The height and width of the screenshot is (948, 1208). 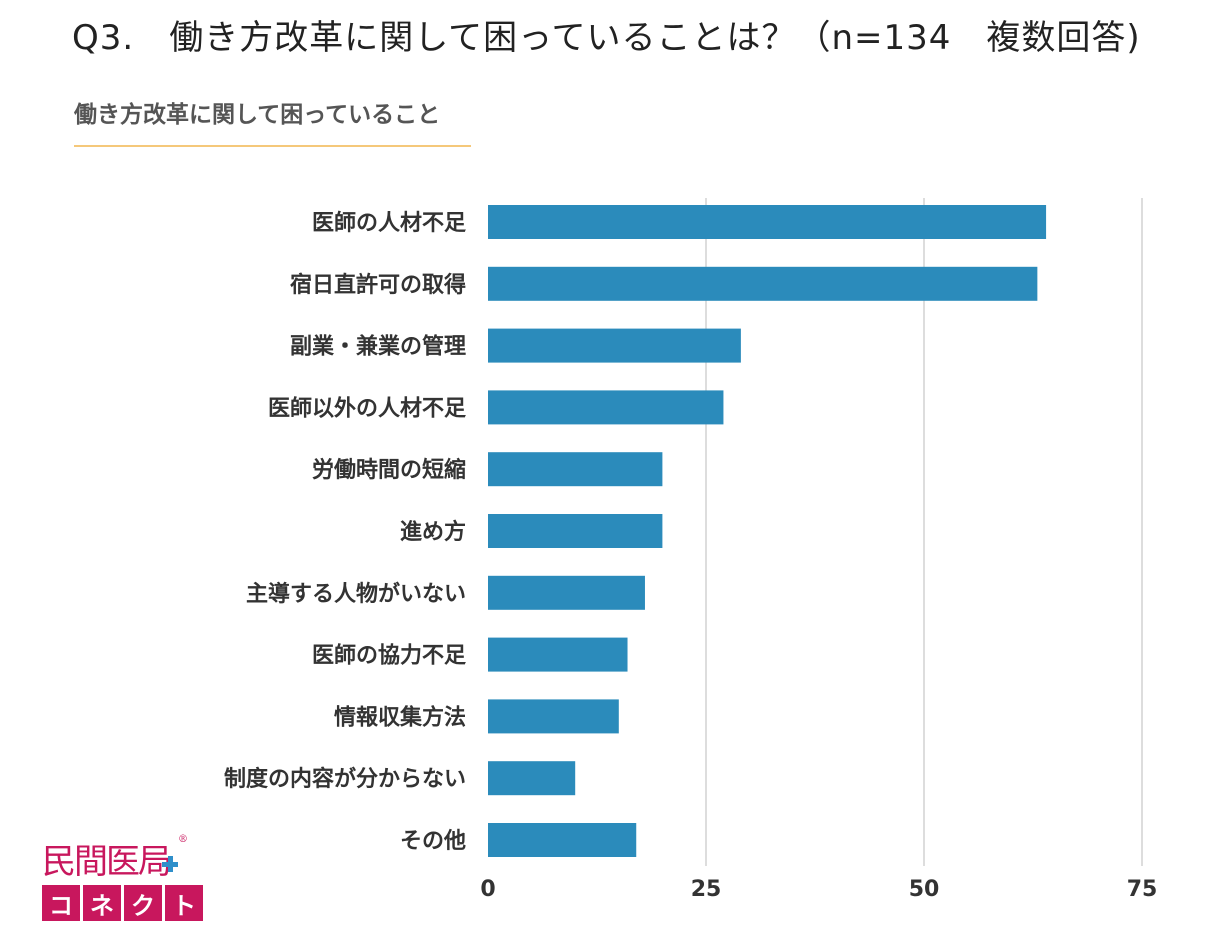 I want to click on category-label: その他, so click(x=433, y=841).